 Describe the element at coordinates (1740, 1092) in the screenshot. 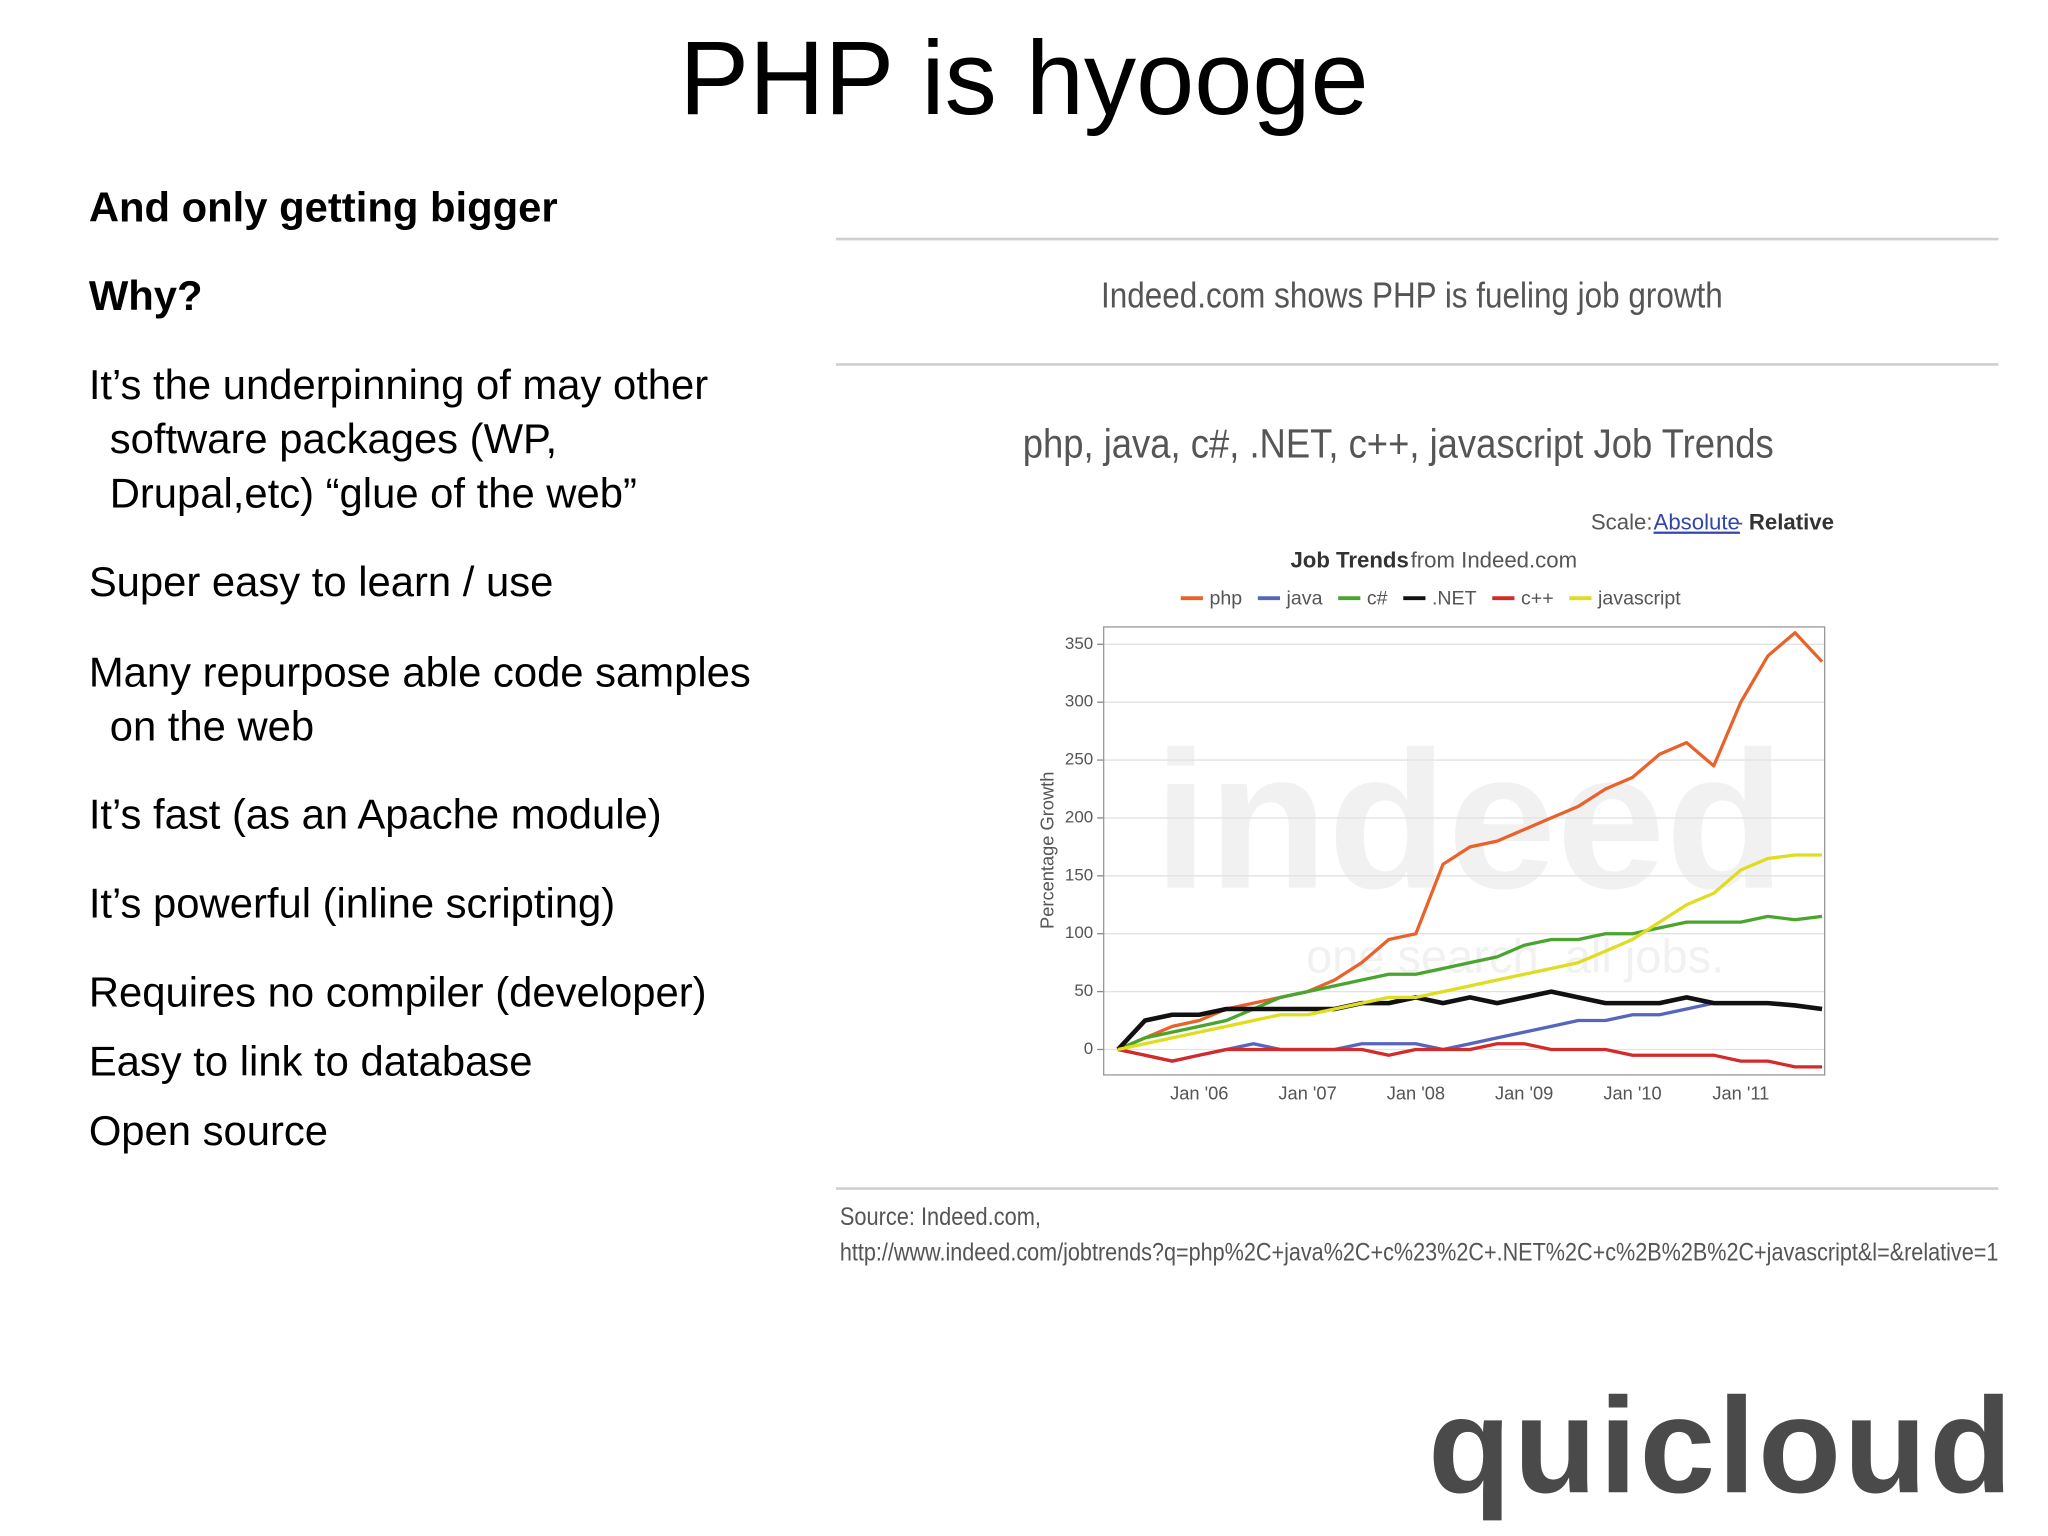

I see `x-tick-label: Jan '11` at that location.